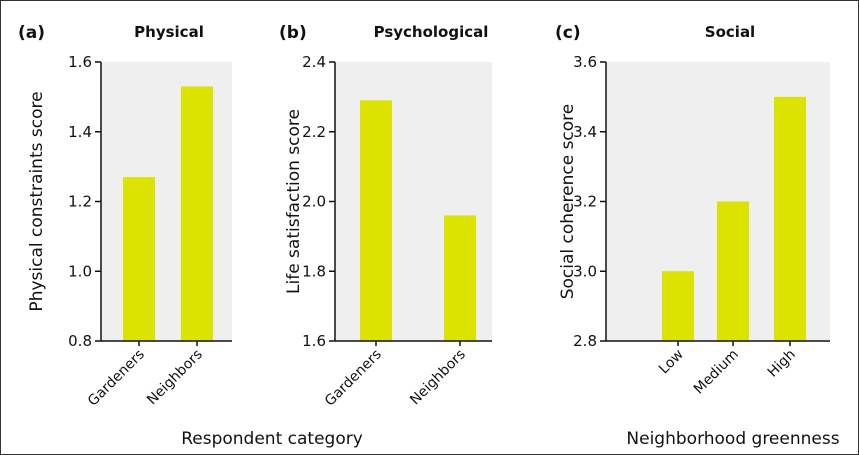 The image size is (859, 455). Describe the element at coordinates (169, 32) in the screenshot. I see `chart-title: Physical` at that location.